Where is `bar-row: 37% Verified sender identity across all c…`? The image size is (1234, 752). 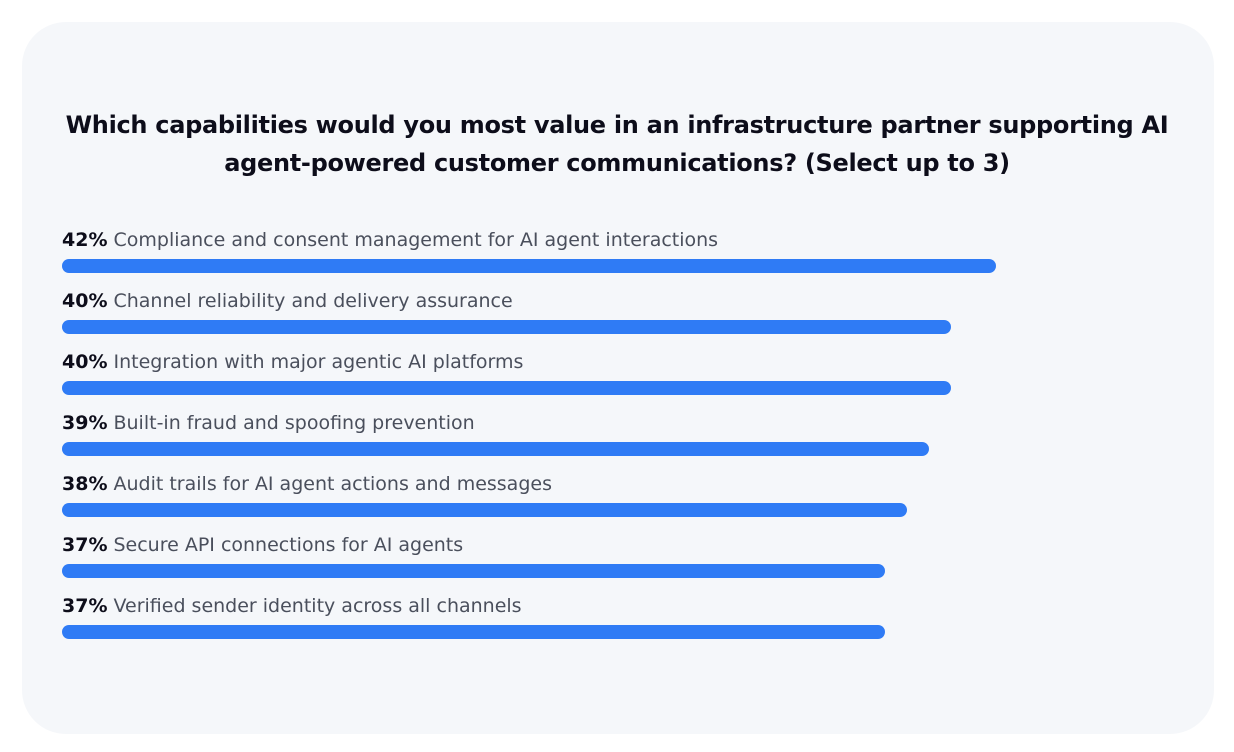
bar-row: 37% Verified sender identity across all c… is located at coordinates (622, 622).